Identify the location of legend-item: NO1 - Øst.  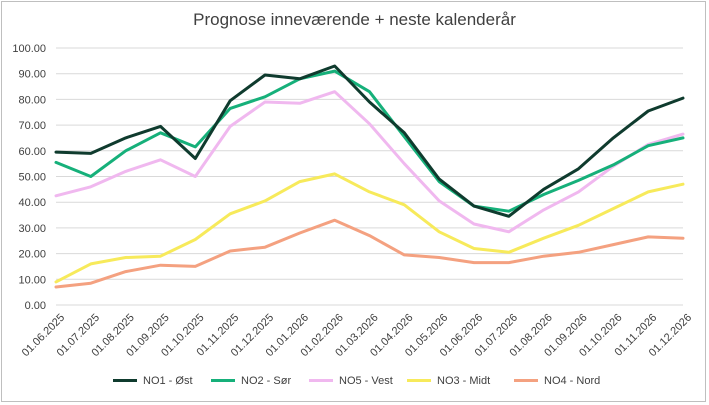
(153, 381).